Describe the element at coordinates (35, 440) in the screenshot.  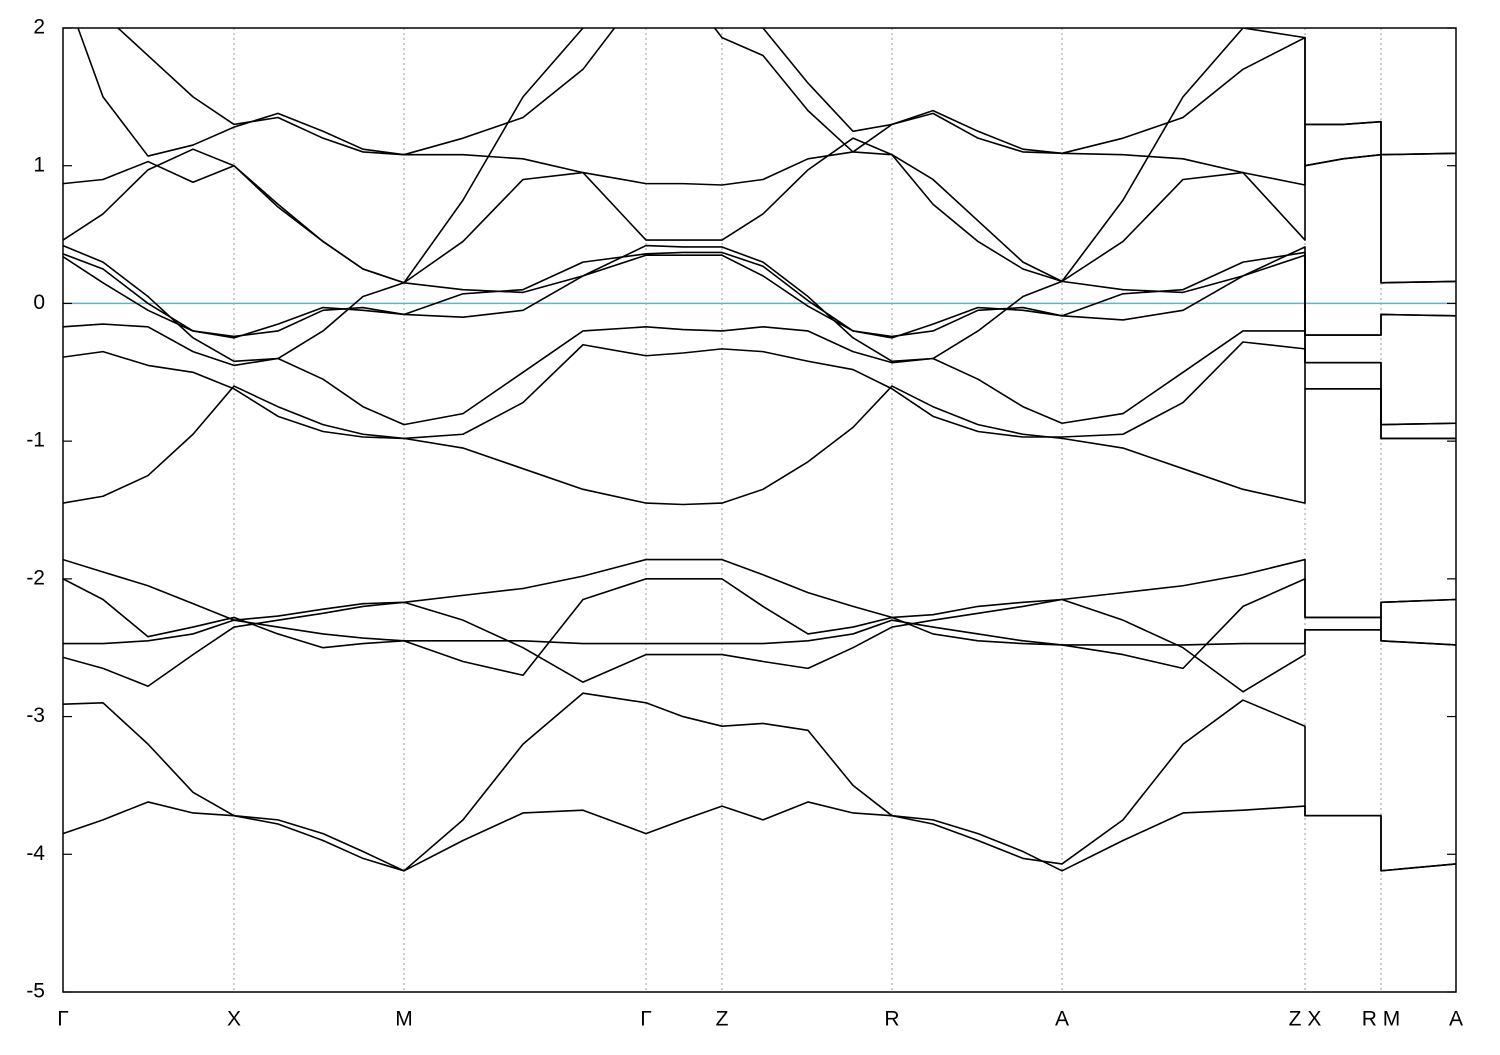
I see `y-tick-label: -1` at that location.